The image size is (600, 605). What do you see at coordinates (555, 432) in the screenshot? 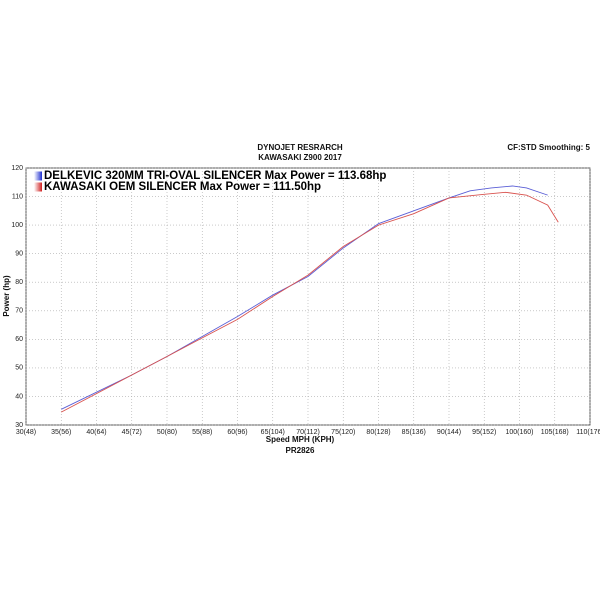
I see `x-tick-label: 105(168)` at bounding box center [555, 432].